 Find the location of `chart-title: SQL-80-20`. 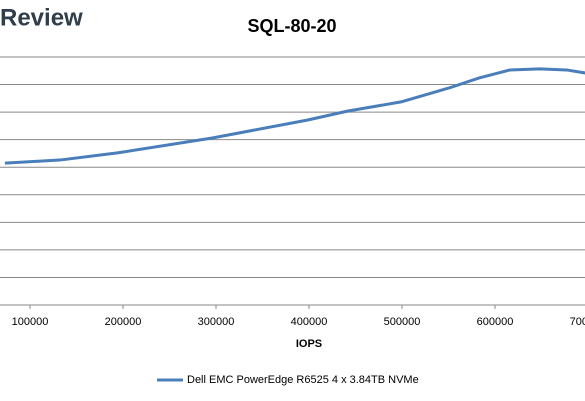

chart-title: SQL-80-20 is located at coordinates (291, 26).